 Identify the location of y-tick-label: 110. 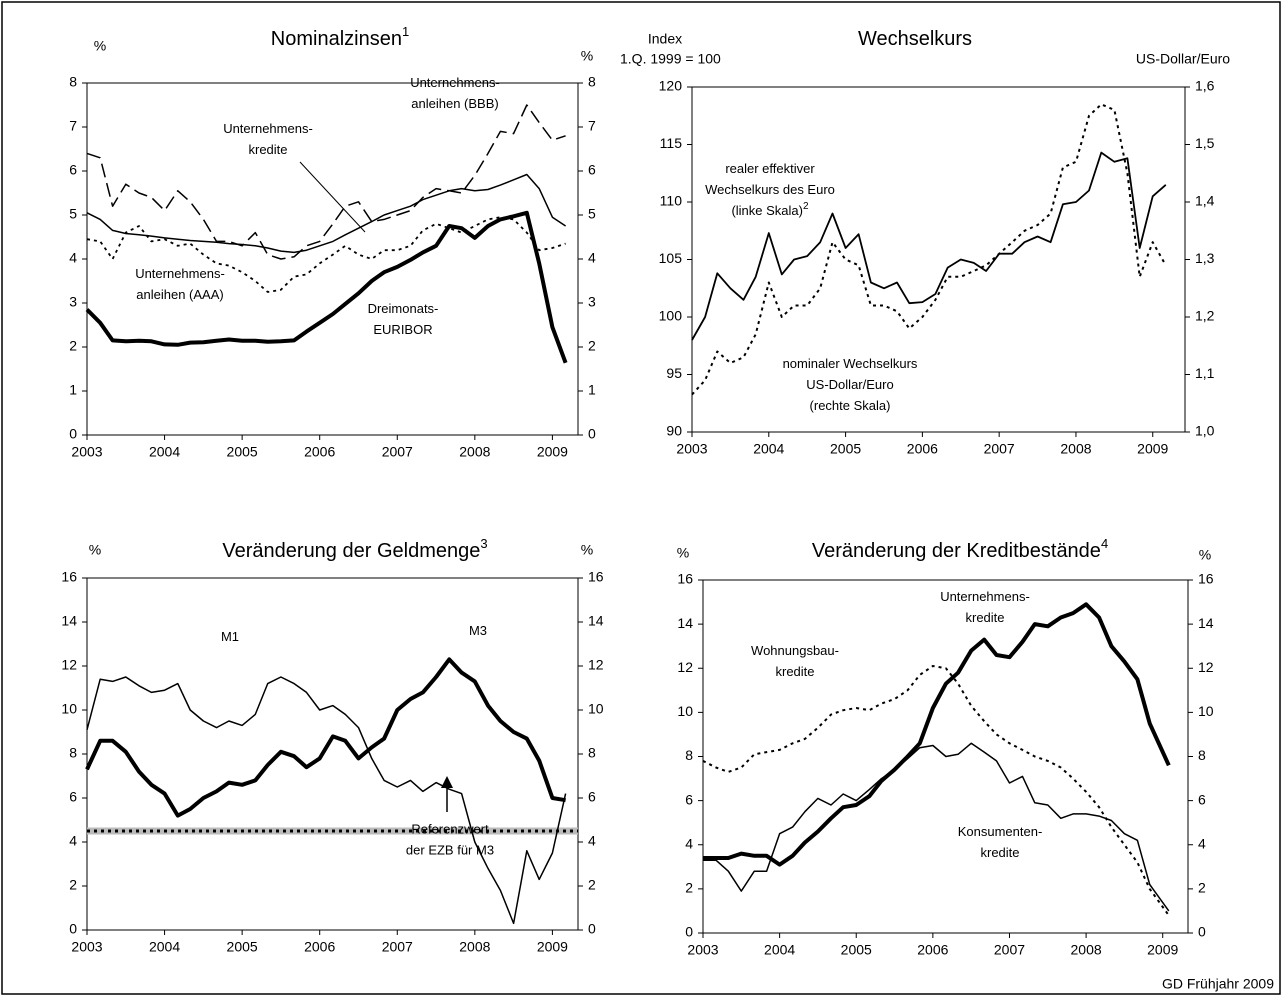
(671, 201).